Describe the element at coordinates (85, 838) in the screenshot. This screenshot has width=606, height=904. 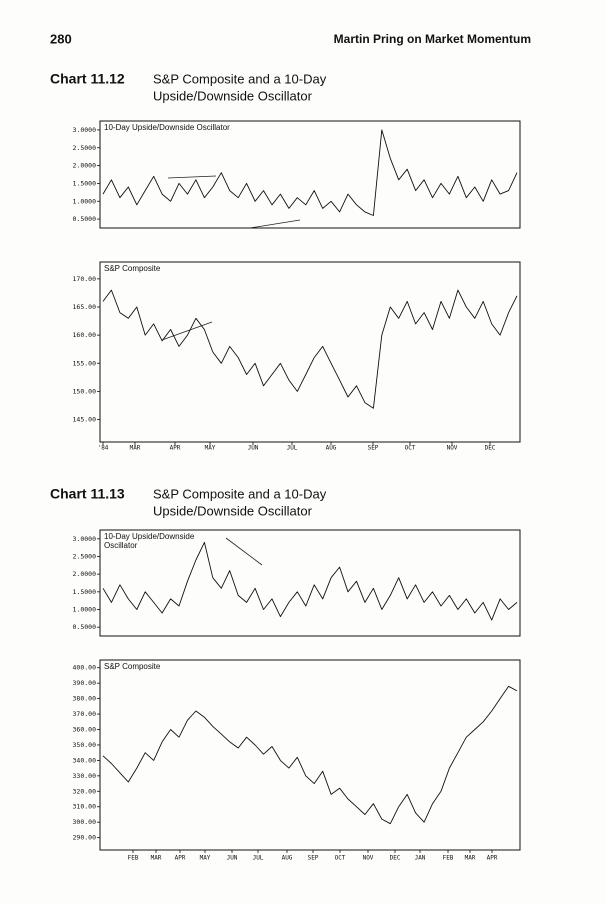
I see `y-tick-label: 290.00` at that location.